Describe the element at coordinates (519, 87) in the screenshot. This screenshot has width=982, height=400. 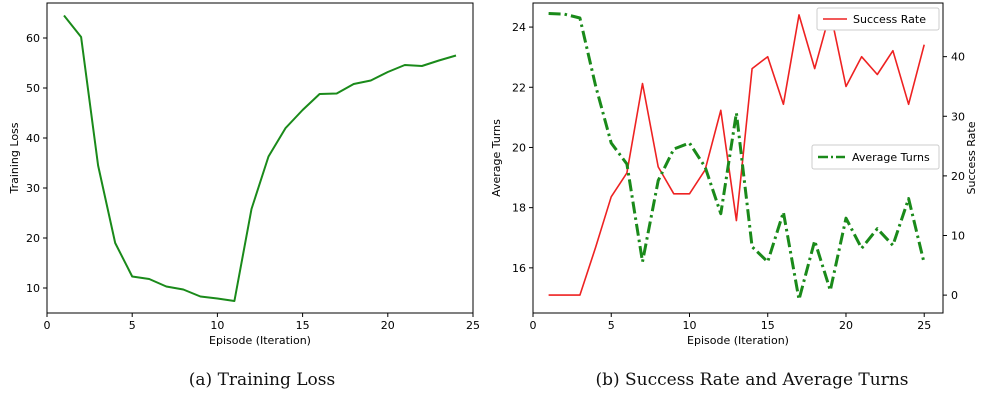
I see `y-tick-label: 22` at that location.